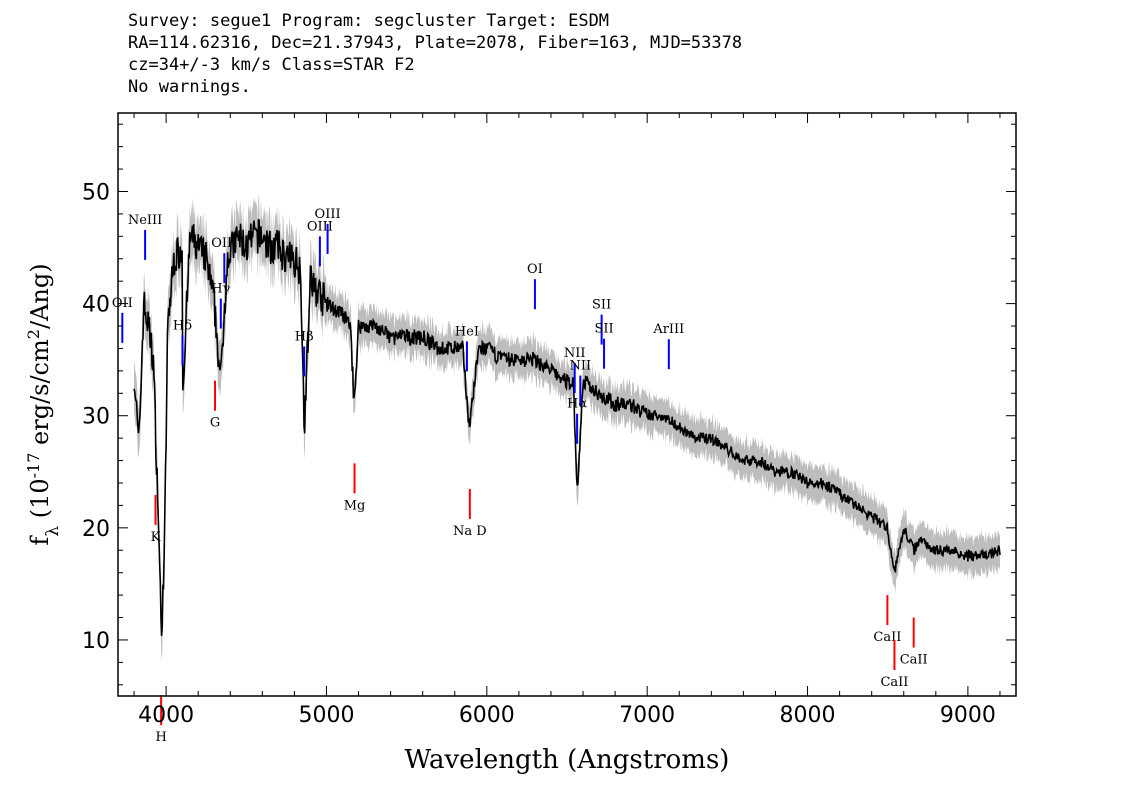  I want to click on emission-line-label: OI, so click(535, 269).